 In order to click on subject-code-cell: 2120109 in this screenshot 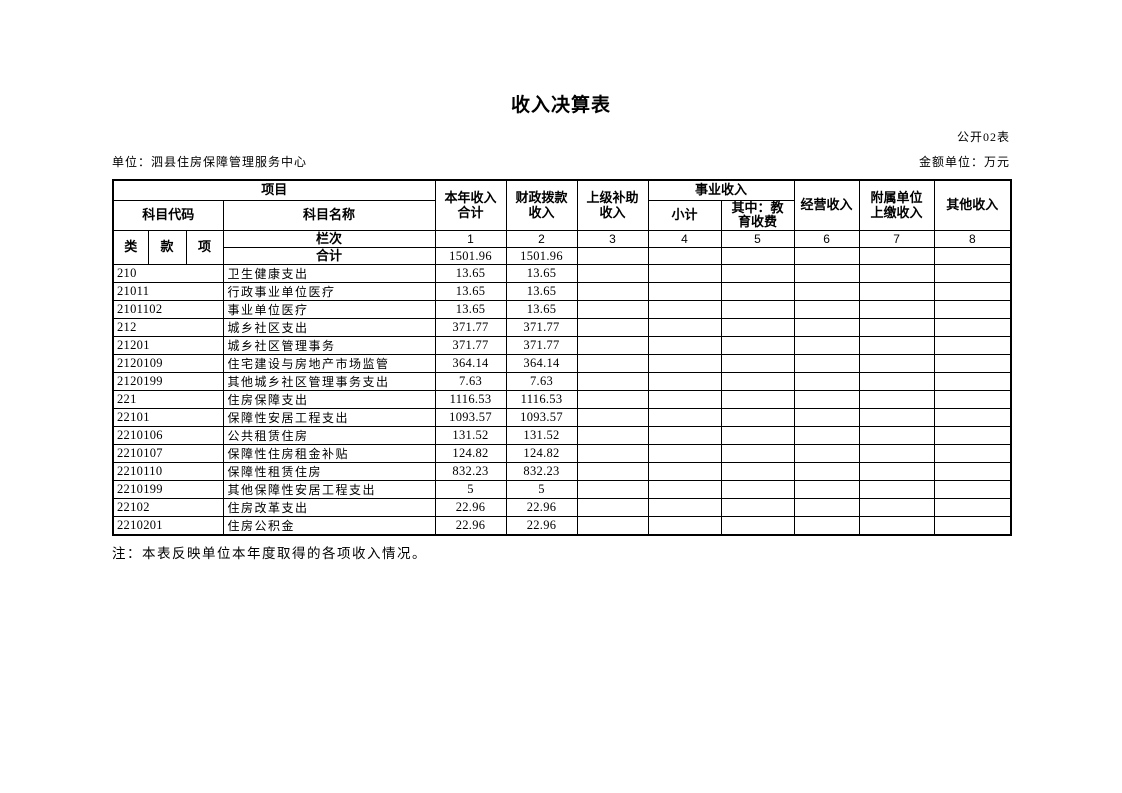, I will do `click(168, 364)`.